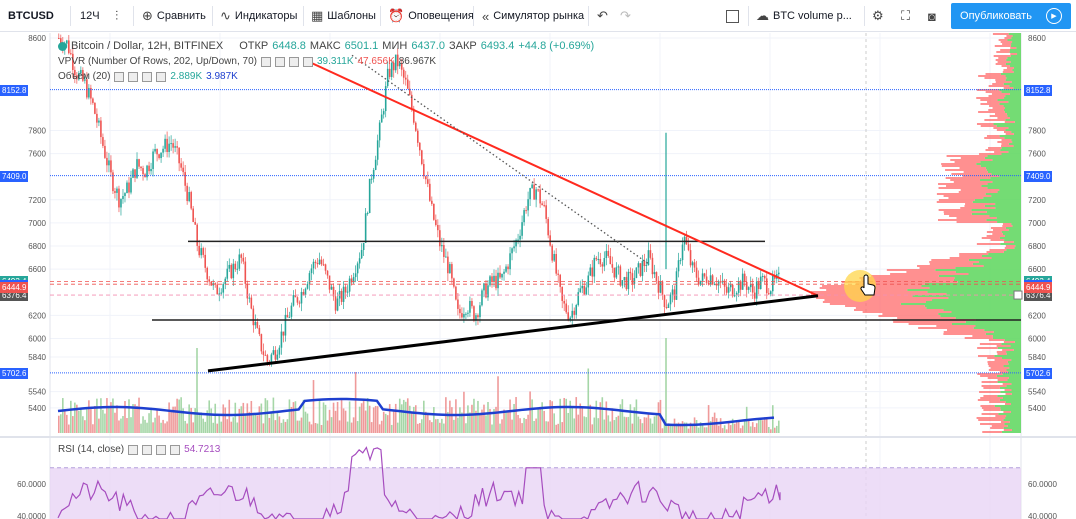 This screenshot has width=1076, height=519. Describe the element at coordinates (602, 16) in the screenshot. I see `undo-button: ↶` at that location.